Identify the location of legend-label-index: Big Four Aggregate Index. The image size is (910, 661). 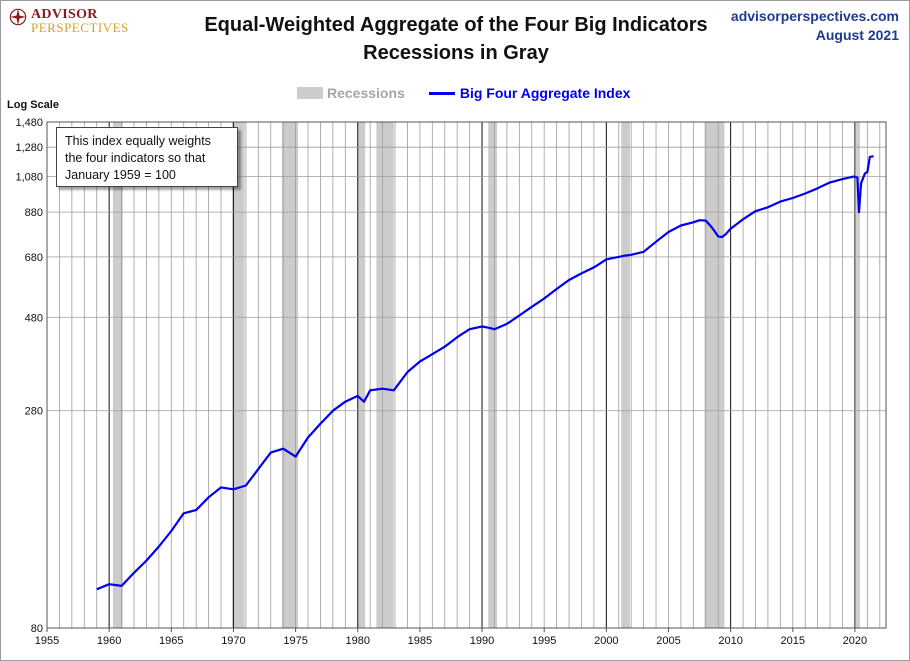
(545, 93).